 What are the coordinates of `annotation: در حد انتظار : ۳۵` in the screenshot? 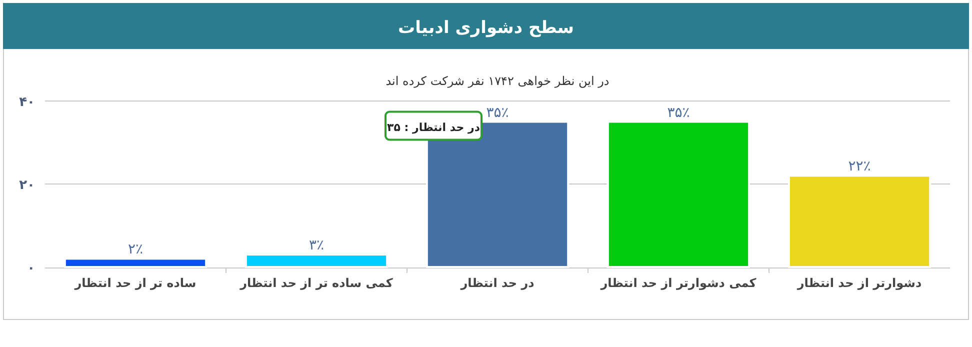 It's located at (433, 127).